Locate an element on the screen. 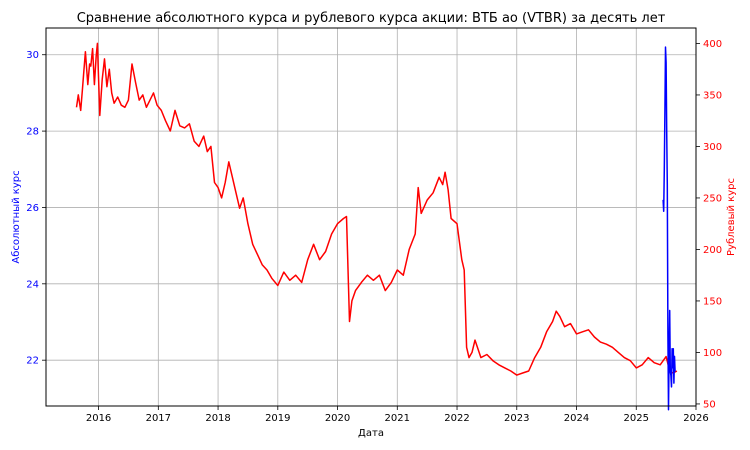 The image size is (750, 450). right-y-tick-label: 400 is located at coordinates (712, 44).